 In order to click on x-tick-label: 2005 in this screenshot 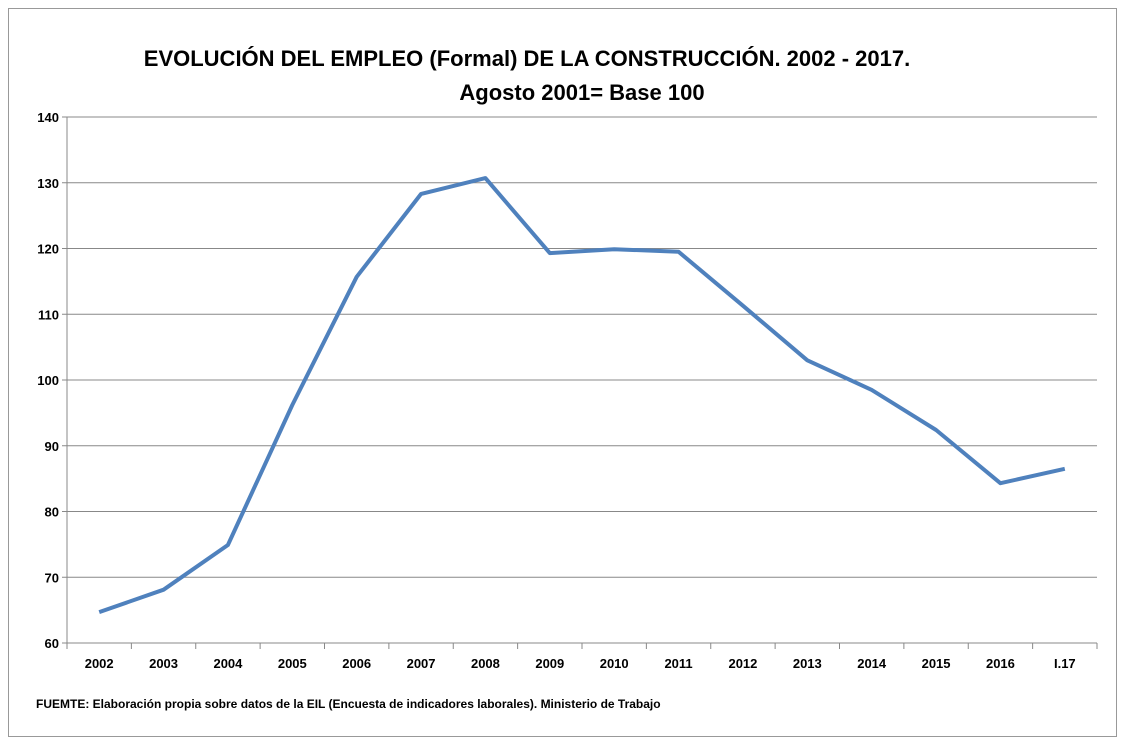, I will do `click(292, 663)`.